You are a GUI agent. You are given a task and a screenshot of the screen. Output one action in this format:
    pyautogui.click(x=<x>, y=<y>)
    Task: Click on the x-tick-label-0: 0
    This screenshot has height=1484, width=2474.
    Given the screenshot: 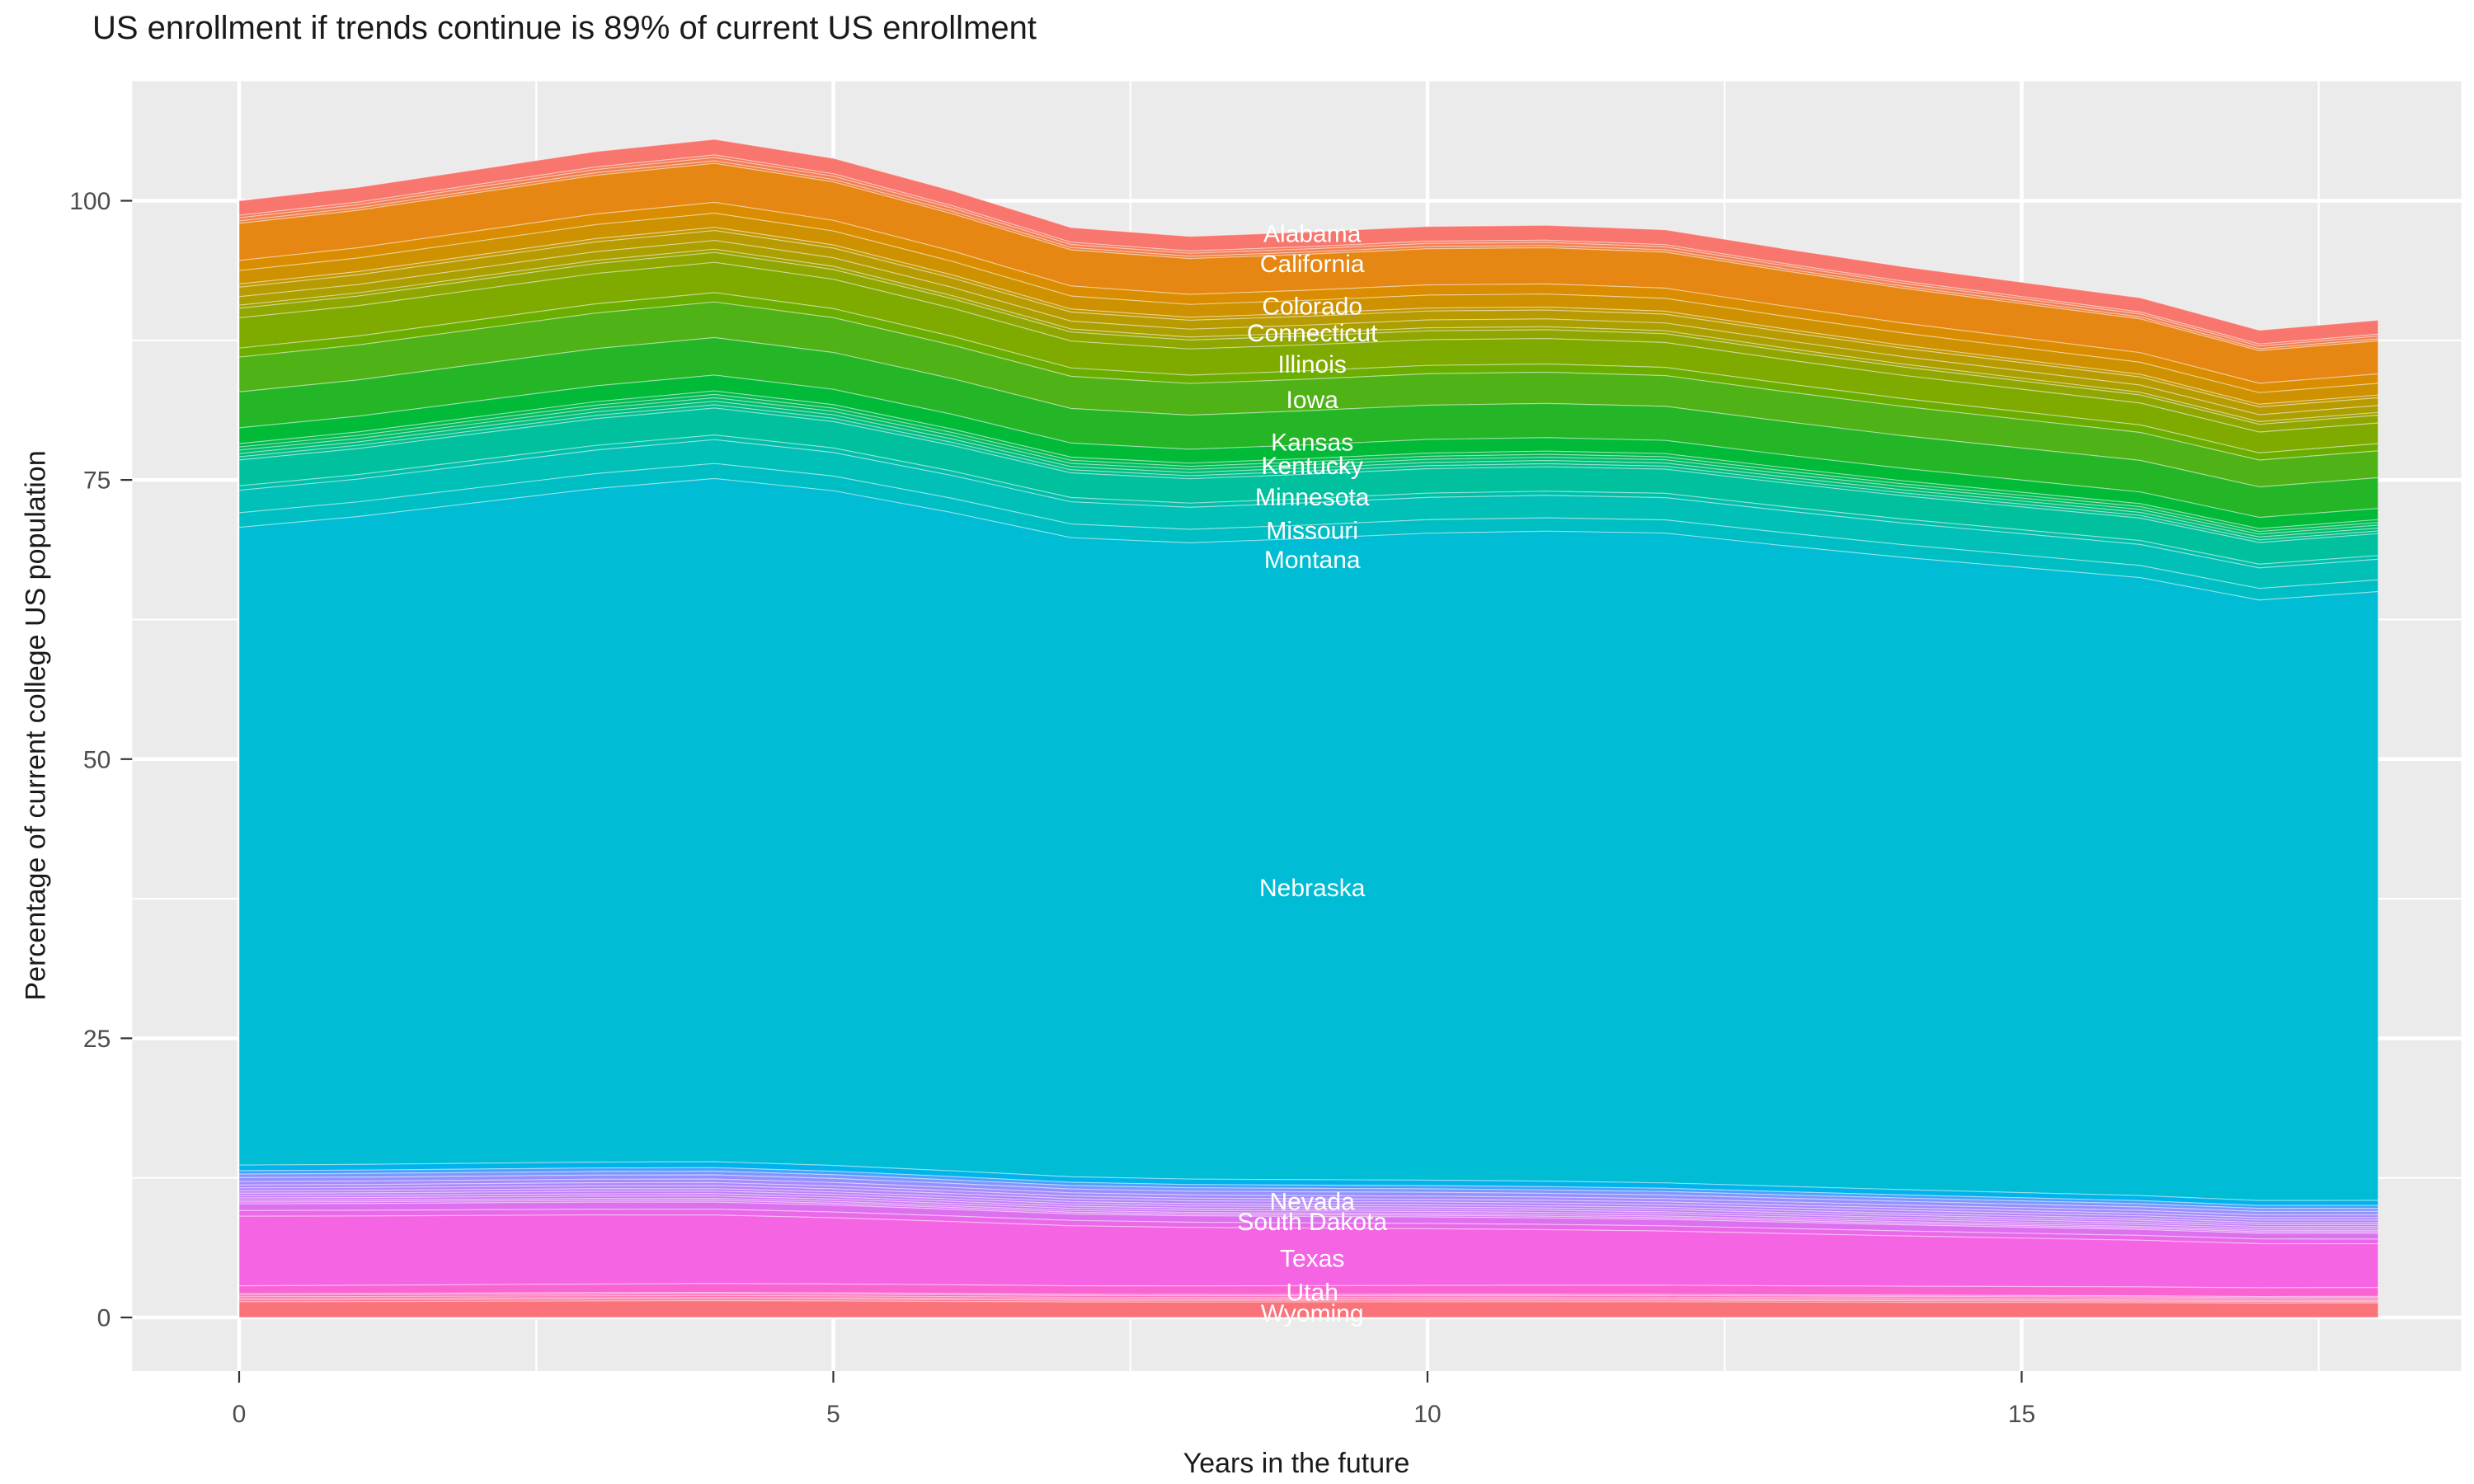 What is the action you would take?
    pyautogui.click(x=240, y=1414)
    